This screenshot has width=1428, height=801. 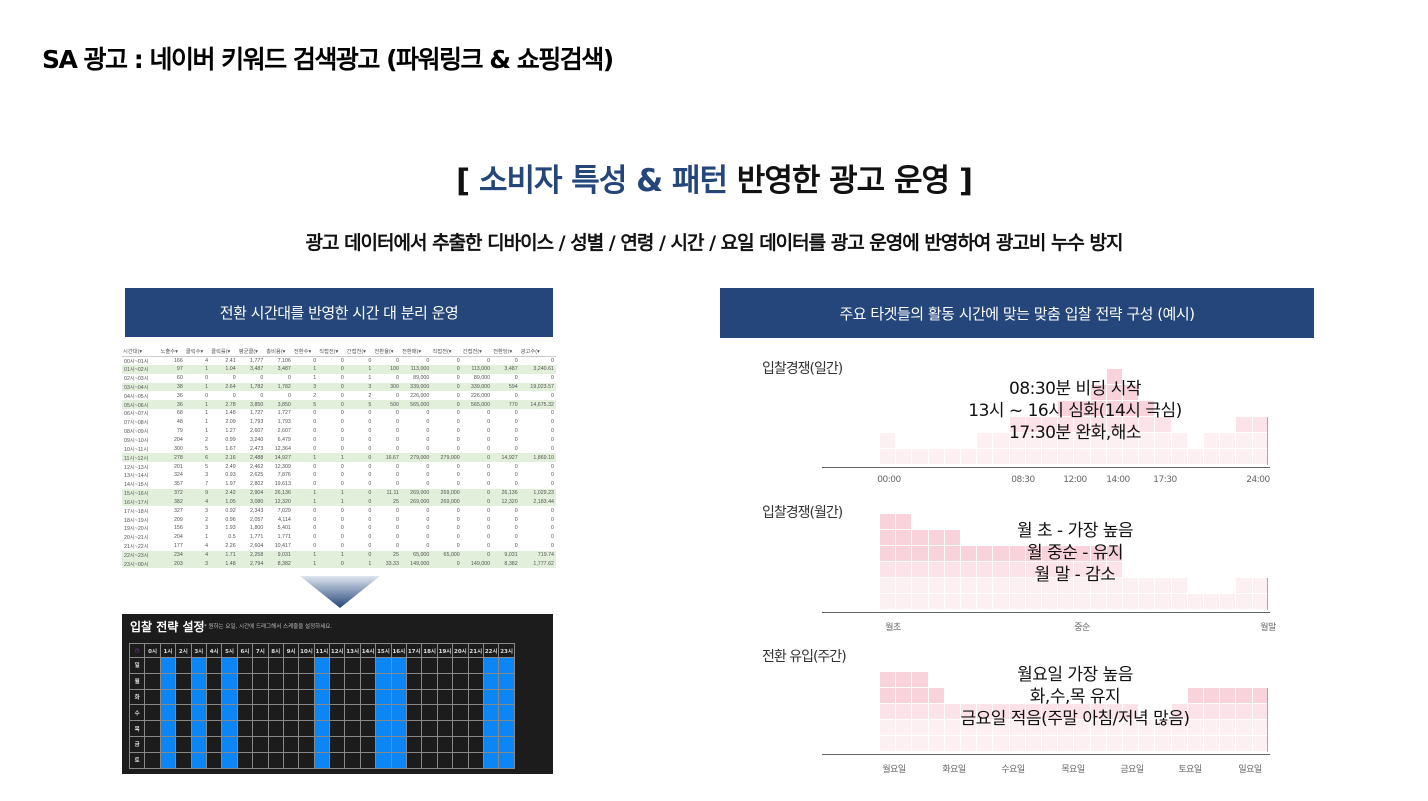 What do you see at coordinates (475, 650) in the screenshot?
I see `hour-header: 21시` at bounding box center [475, 650].